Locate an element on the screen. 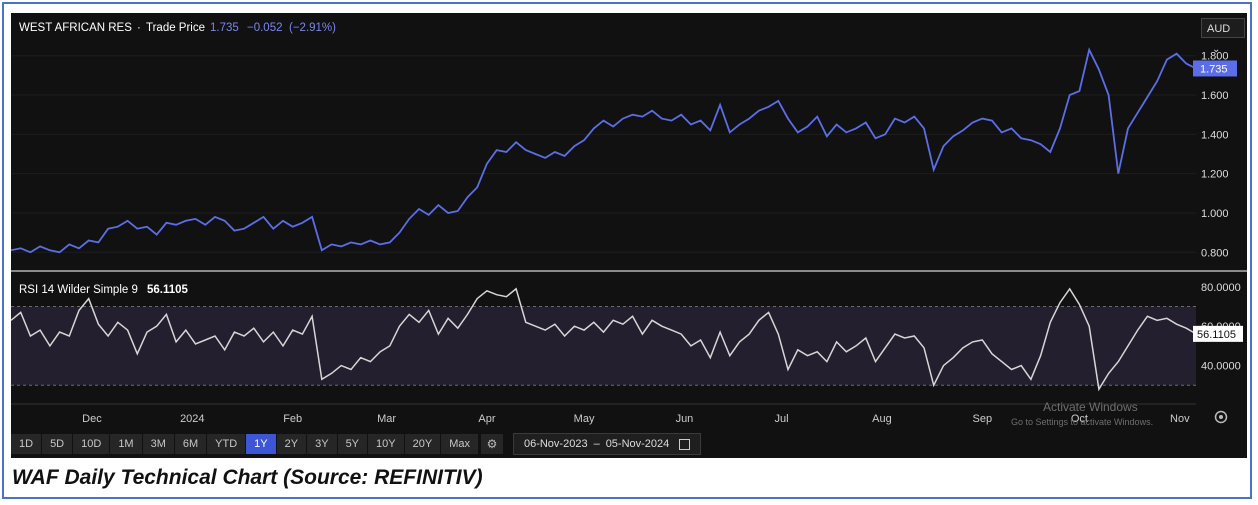 The height and width of the screenshot is (505, 1258). x-tick-label: Apr is located at coordinates (486, 419).